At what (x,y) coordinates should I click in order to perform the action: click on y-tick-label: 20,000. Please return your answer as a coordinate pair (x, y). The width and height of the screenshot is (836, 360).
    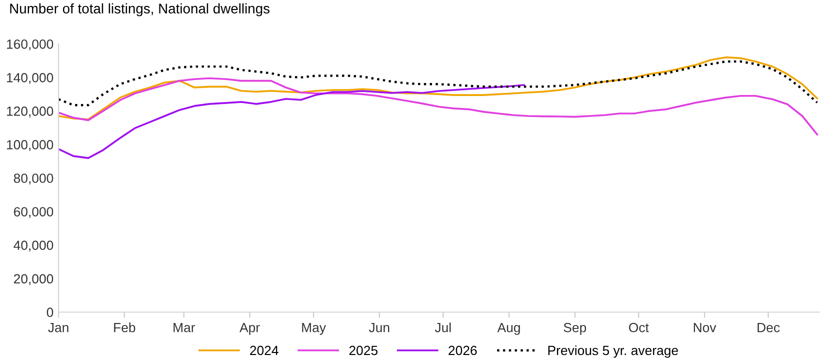
    Looking at the image, I should click on (34, 280).